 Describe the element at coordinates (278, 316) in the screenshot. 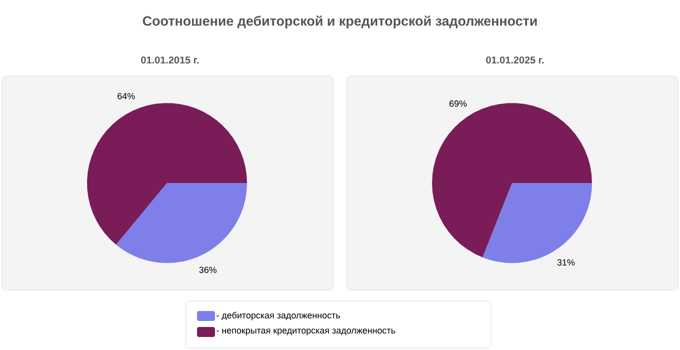

I see `legend-label: - дебиторская задолженность` at that location.